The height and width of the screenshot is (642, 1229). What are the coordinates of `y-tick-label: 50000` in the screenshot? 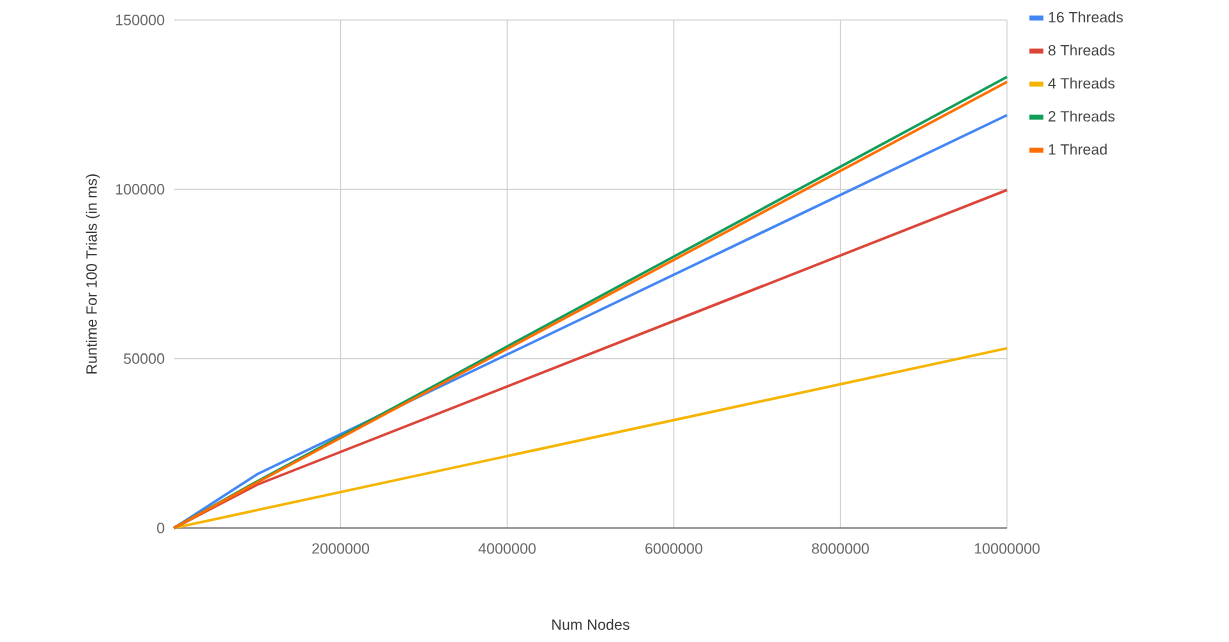 It's located at (144, 358).